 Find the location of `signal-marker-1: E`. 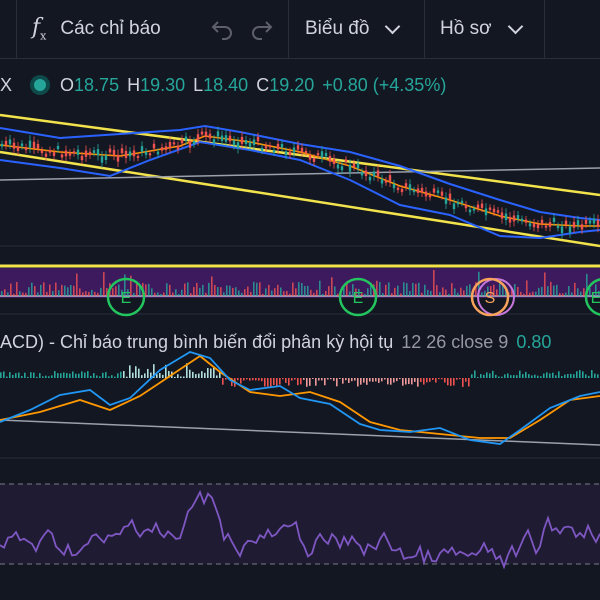

signal-marker-1: E is located at coordinates (126, 297).